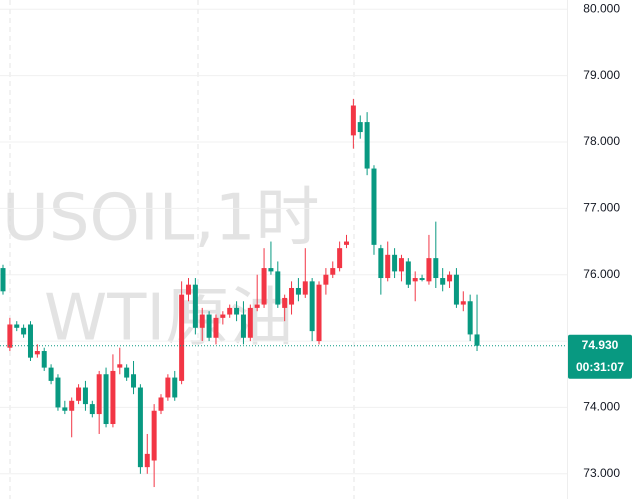  Describe the element at coordinates (601, 75) in the screenshot. I see `y-tick-label: 79.000` at that location.